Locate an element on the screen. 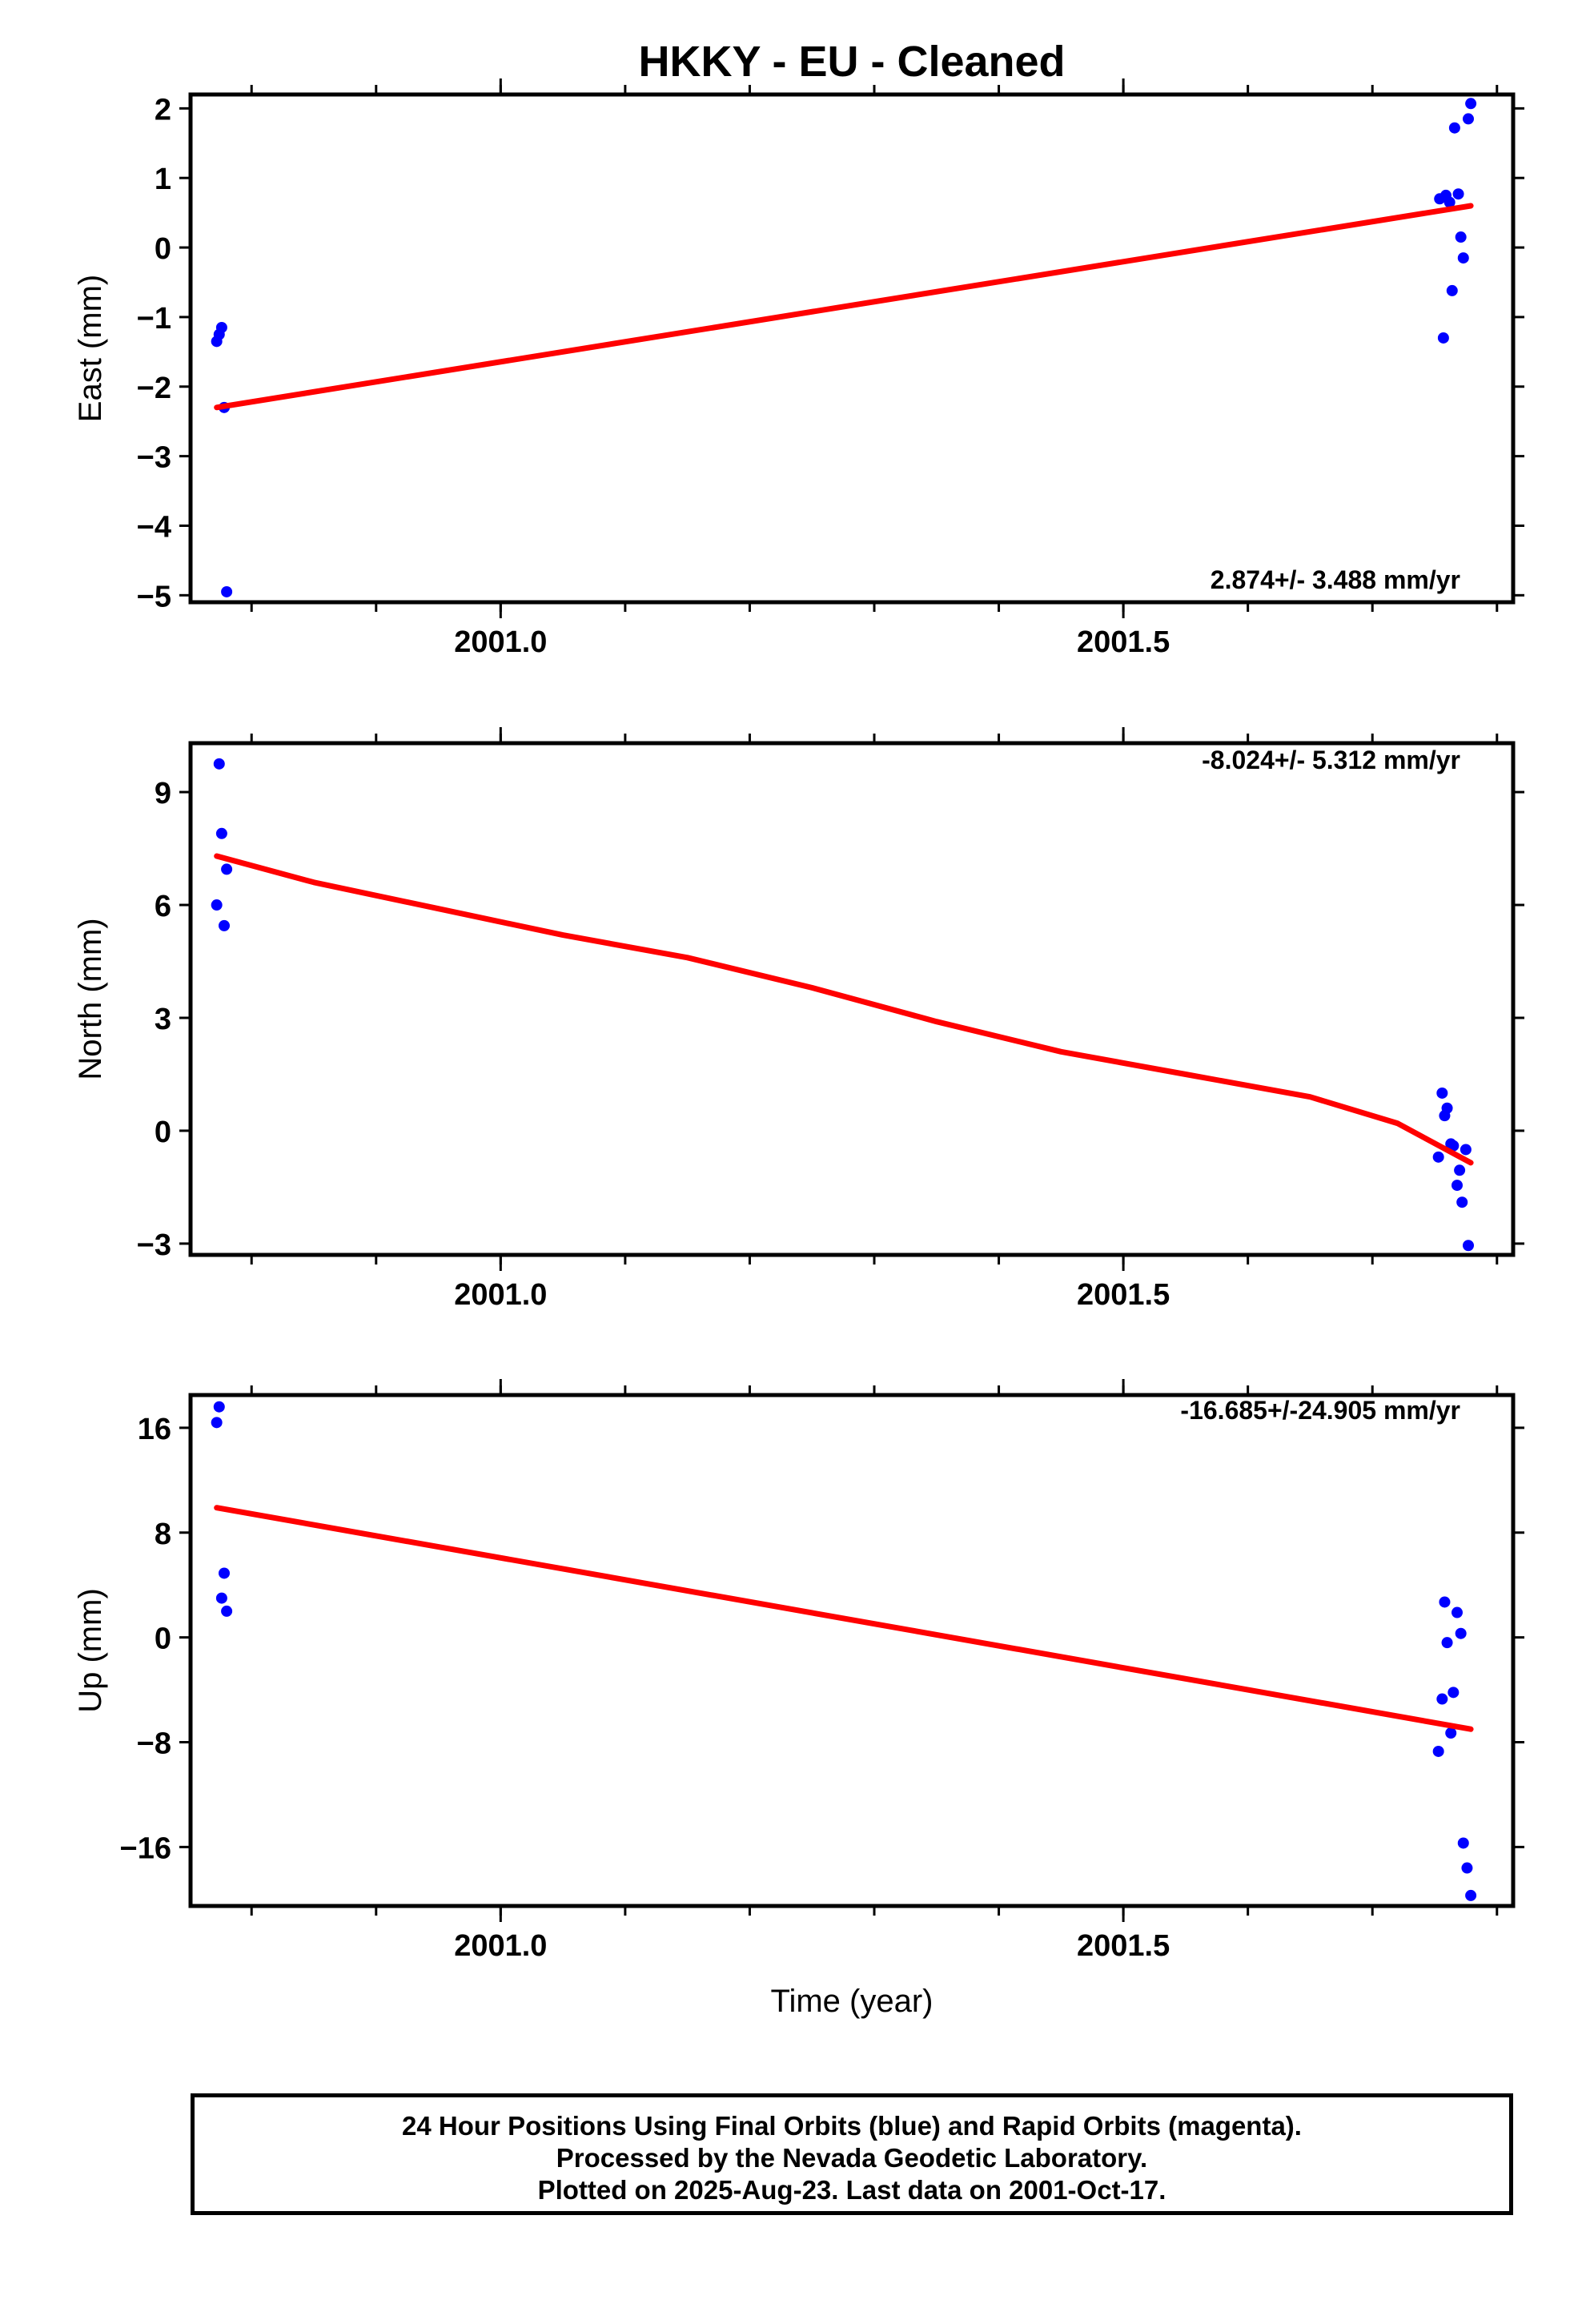 The height and width of the screenshot is (2324, 1582). y-axis-label: East (mm) is located at coordinates (91, 348).